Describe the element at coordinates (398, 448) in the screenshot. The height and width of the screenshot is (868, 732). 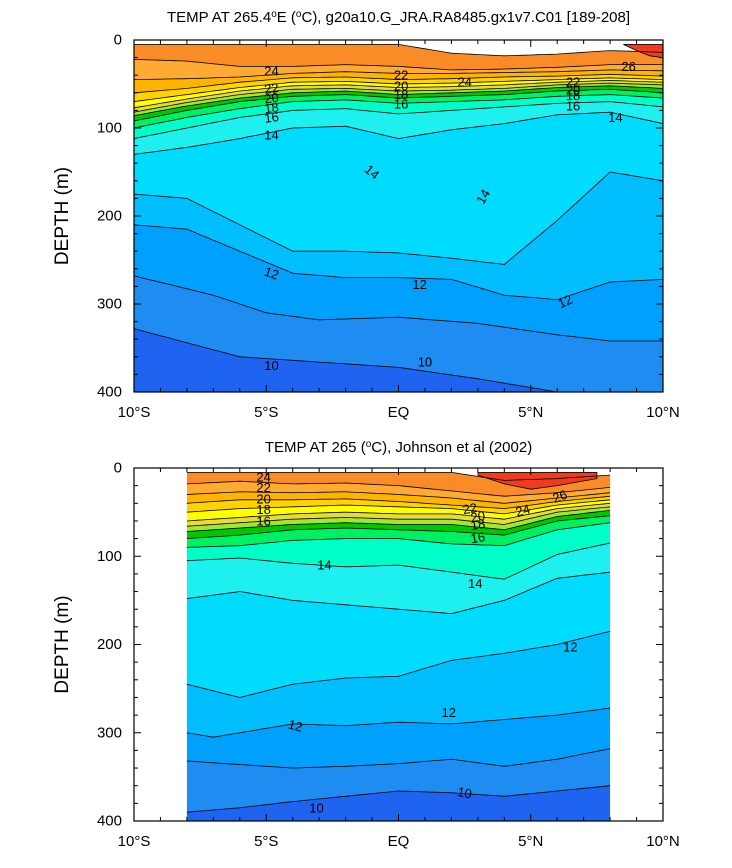
I see `chart-title: TEMP AT 265 (oC), Johnson et al (2002)` at that location.